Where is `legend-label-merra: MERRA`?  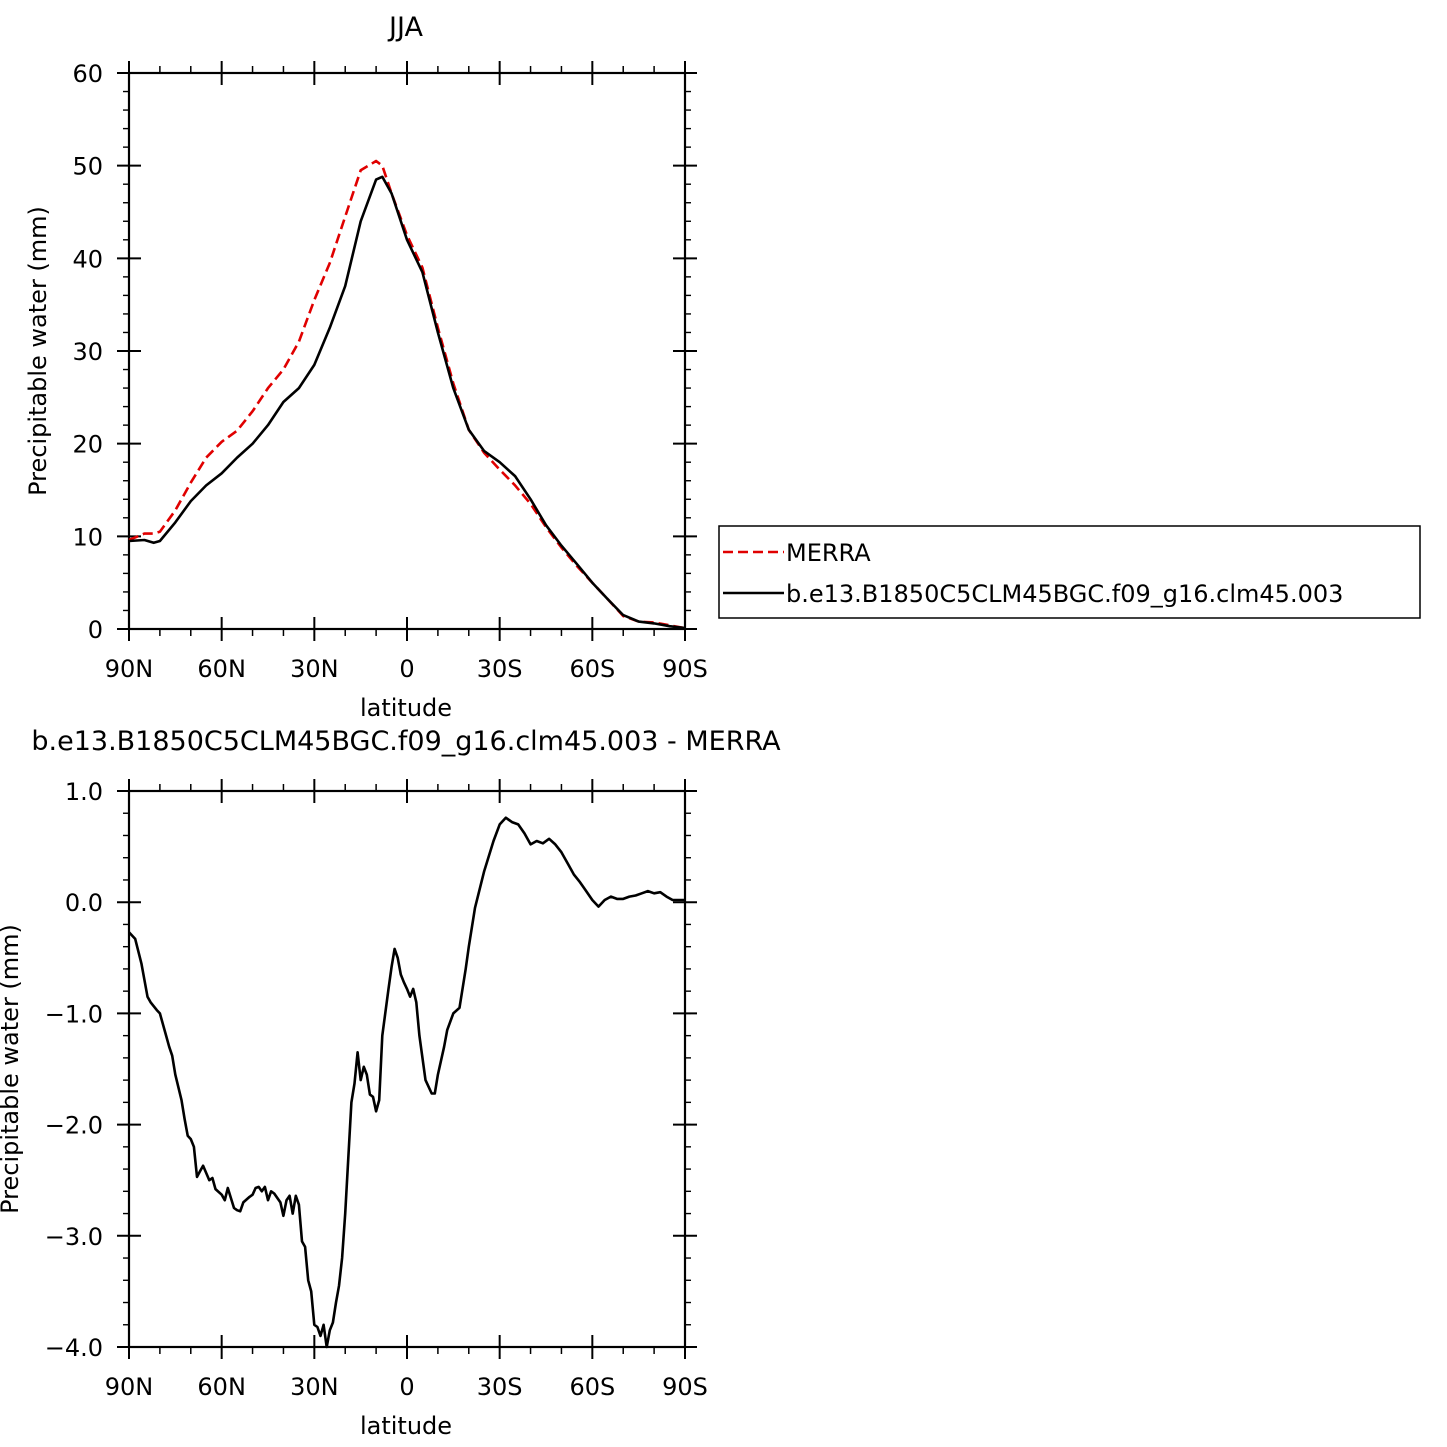
legend-label-merra: MERRA is located at coordinates (828, 553).